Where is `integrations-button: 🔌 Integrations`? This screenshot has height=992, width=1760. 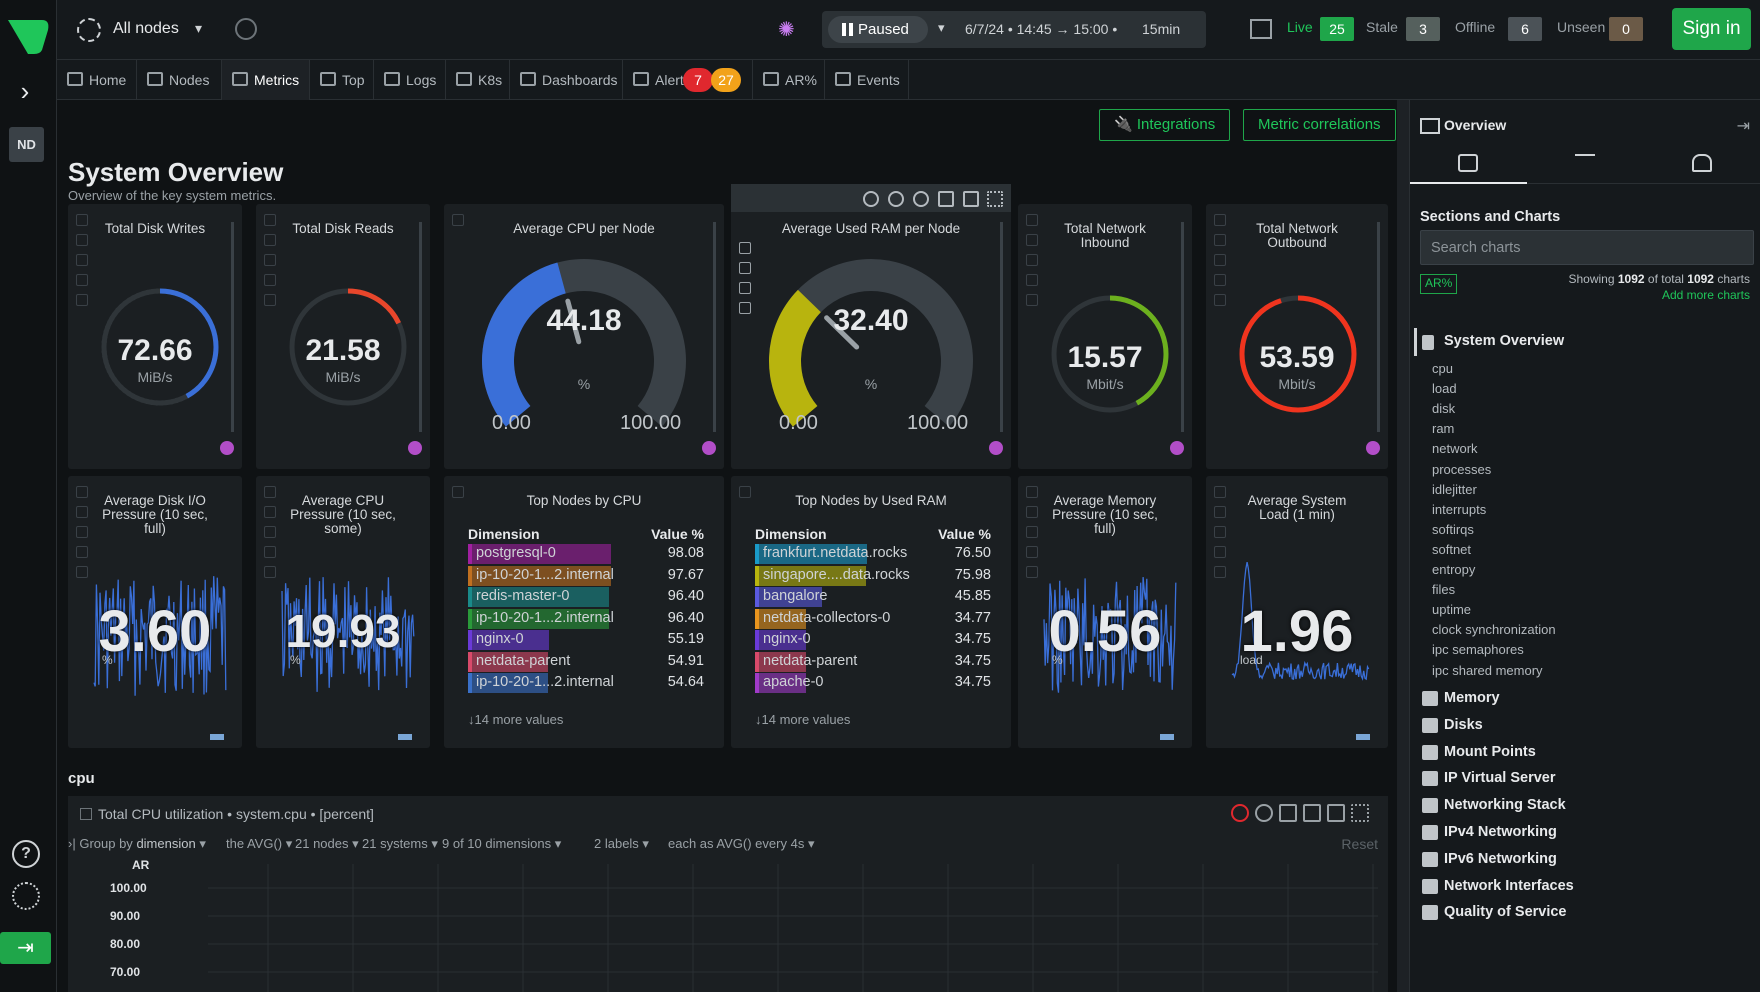 integrations-button: 🔌 Integrations is located at coordinates (1165, 125).